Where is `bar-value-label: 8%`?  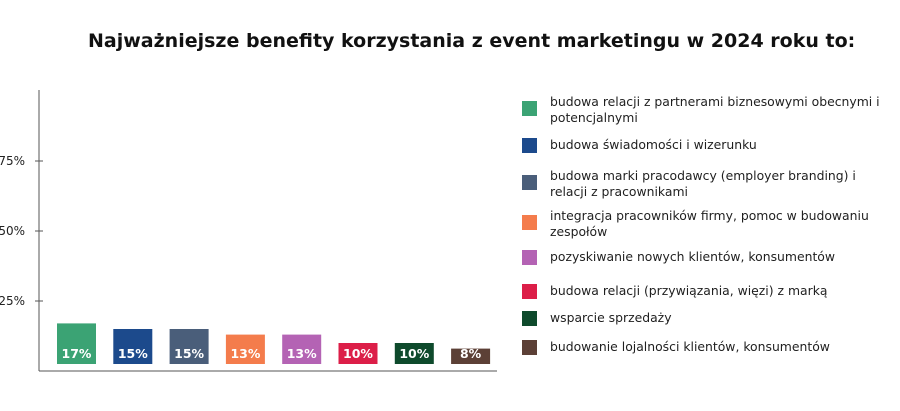 bar-value-label: 8% is located at coordinates (471, 353).